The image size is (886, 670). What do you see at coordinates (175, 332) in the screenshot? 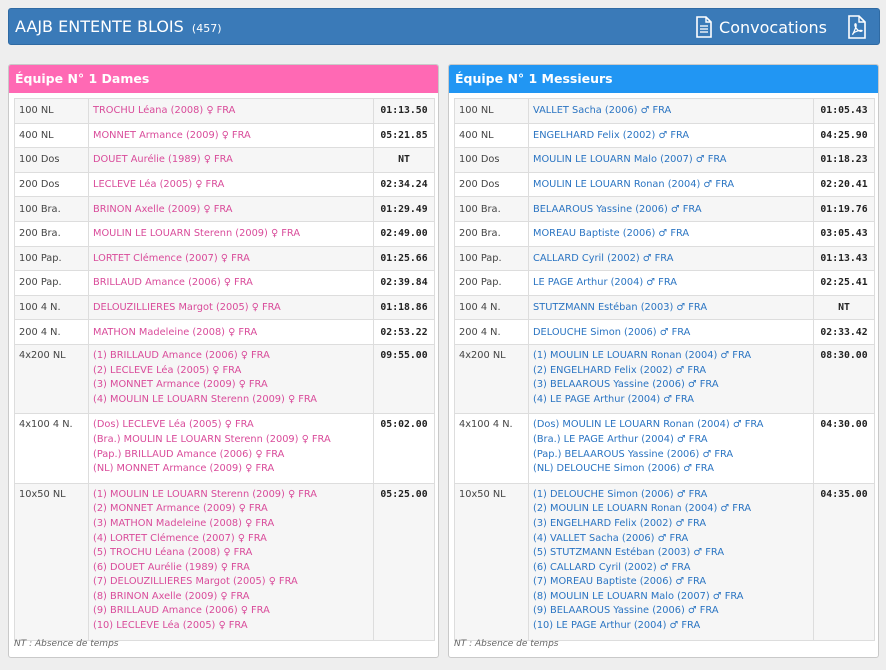
I see `swimmer-link: MATHON Madeleine (2008) ♀ FRA` at bounding box center [175, 332].